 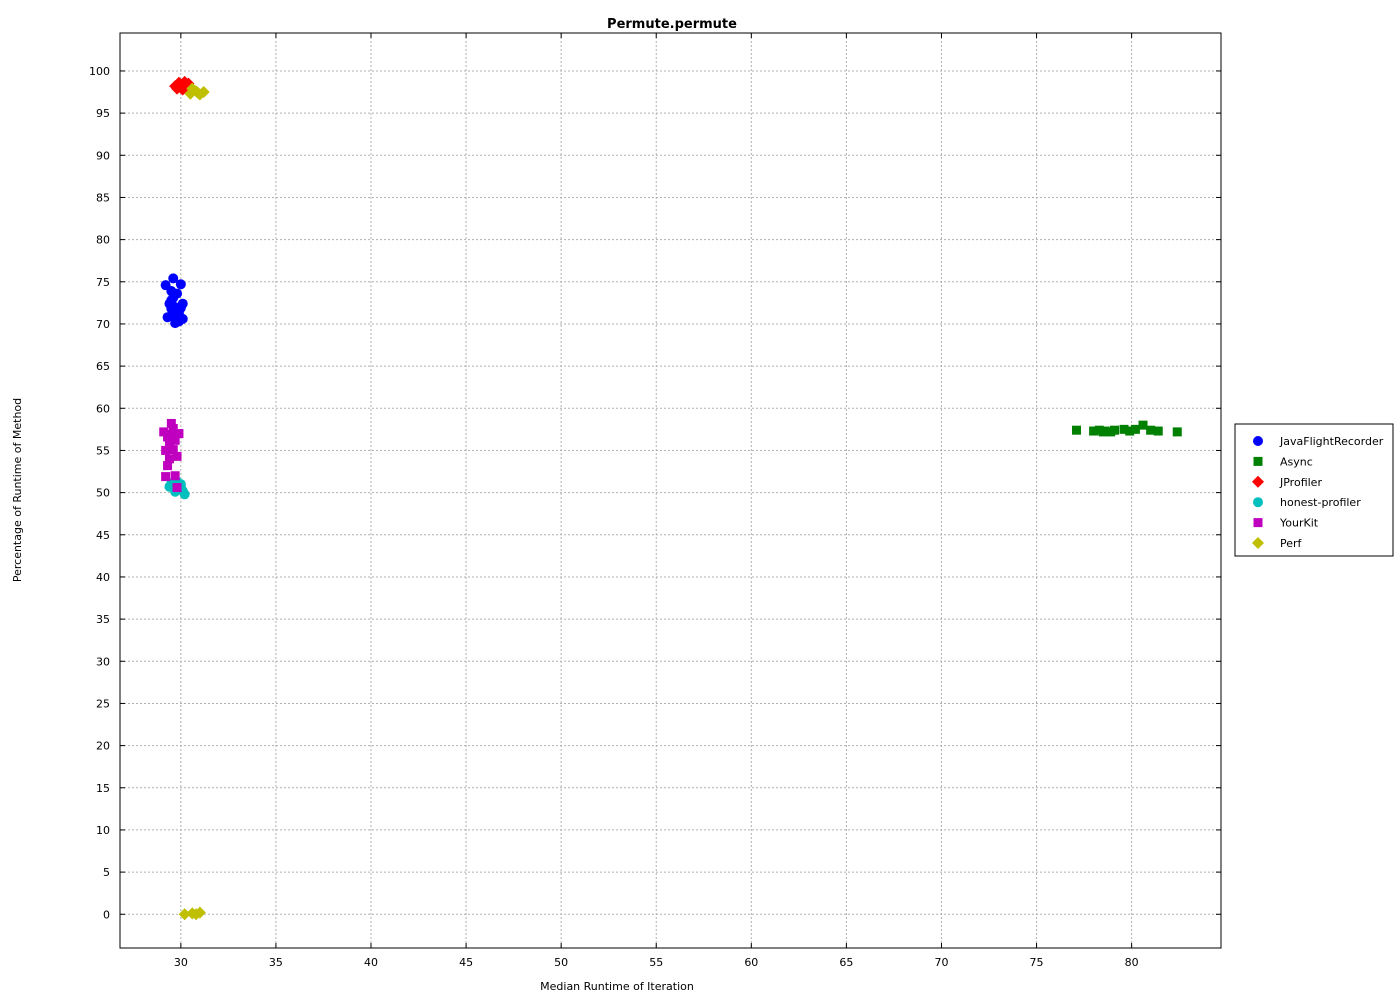 I want to click on x-tick-label: 75, so click(x=1037, y=962).